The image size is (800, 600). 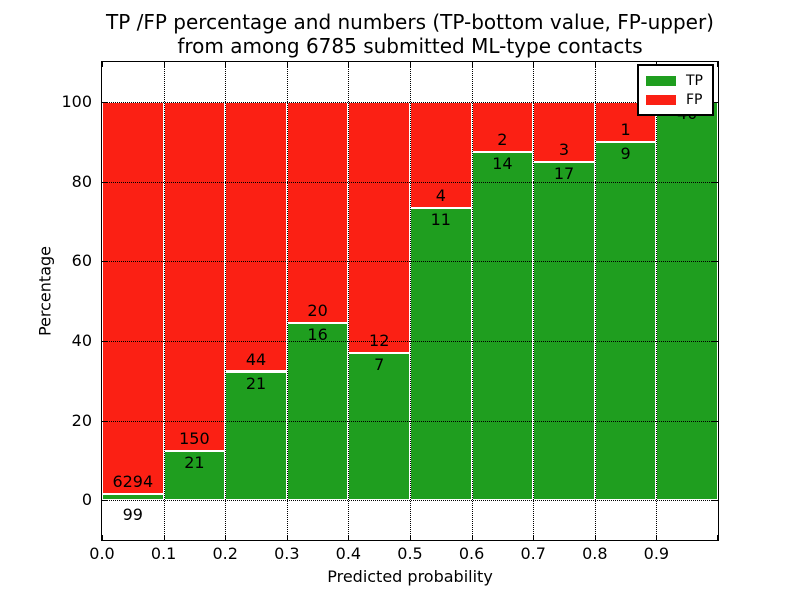 What do you see at coordinates (256, 383) in the screenshot?
I see `tp-count-label: 21` at bounding box center [256, 383].